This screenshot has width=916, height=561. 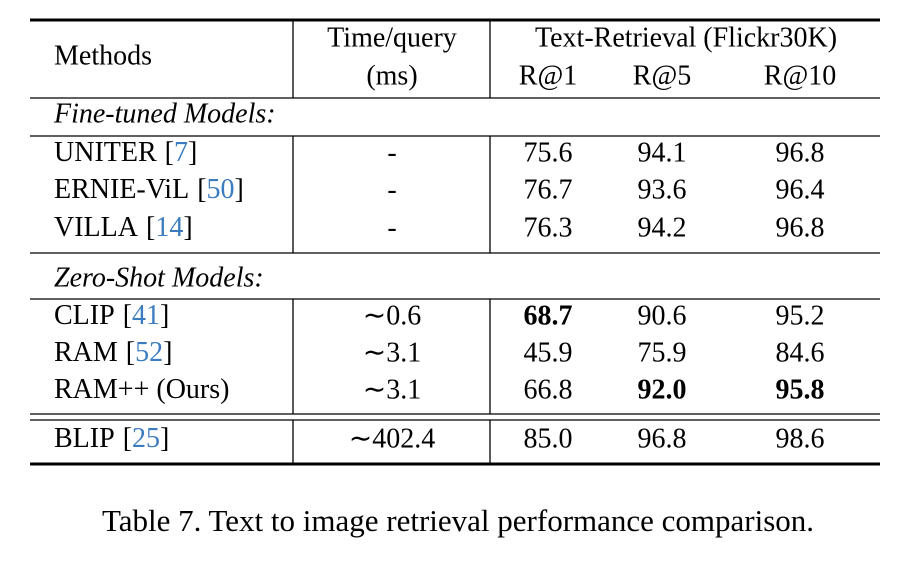 What do you see at coordinates (86, 352) in the screenshot?
I see `method: RAM` at bounding box center [86, 352].